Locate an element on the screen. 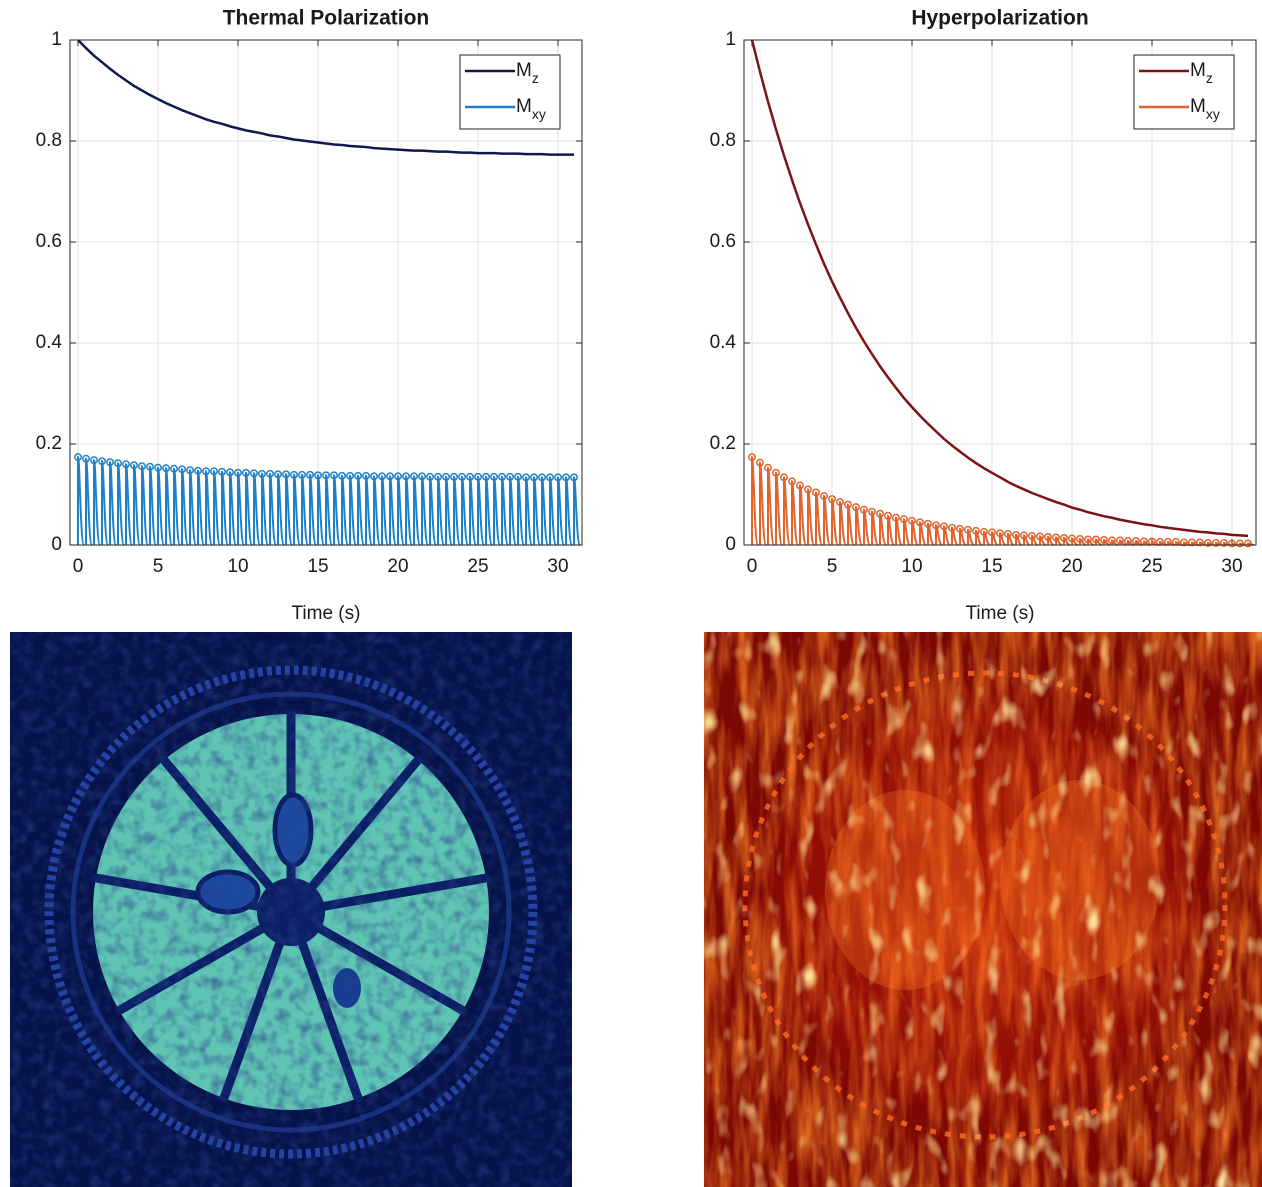 The width and height of the screenshot is (1262, 1187). x-tick-label: 0 is located at coordinates (752, 566).